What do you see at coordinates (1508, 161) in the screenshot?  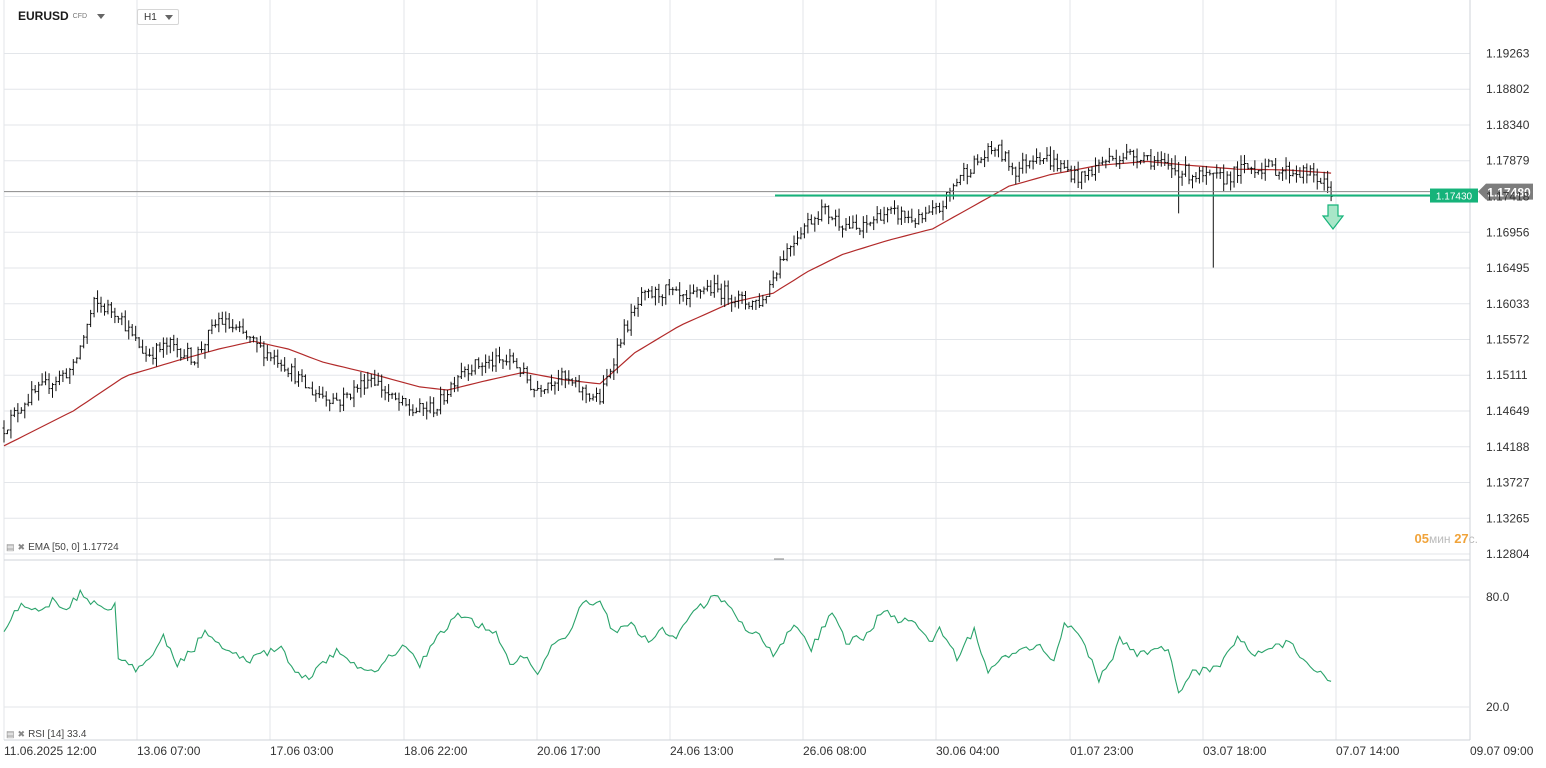 I see `price-tick-label: 1.17879` at bounding box center [1508, 161].